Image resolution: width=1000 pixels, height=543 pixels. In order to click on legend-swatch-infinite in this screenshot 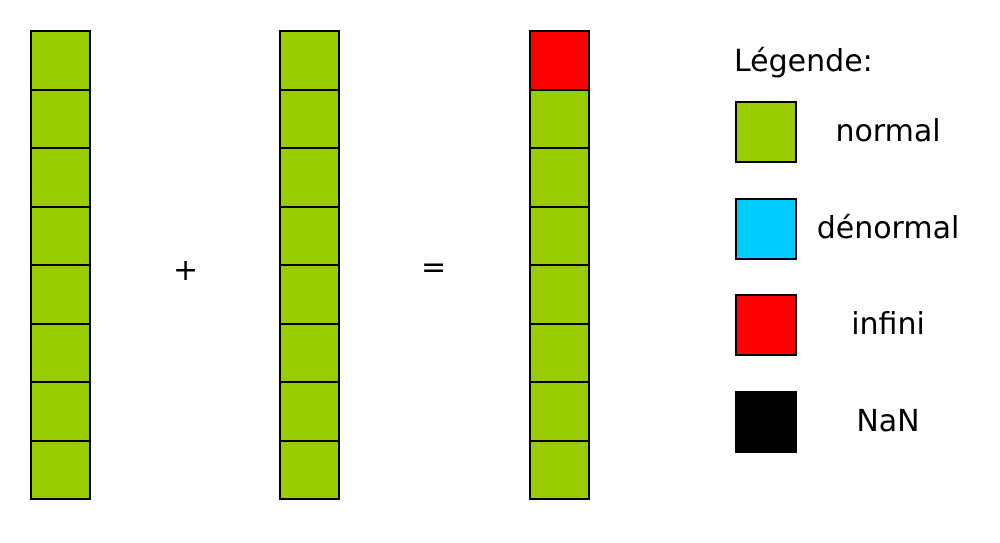, I will do `click(766, 325)`.